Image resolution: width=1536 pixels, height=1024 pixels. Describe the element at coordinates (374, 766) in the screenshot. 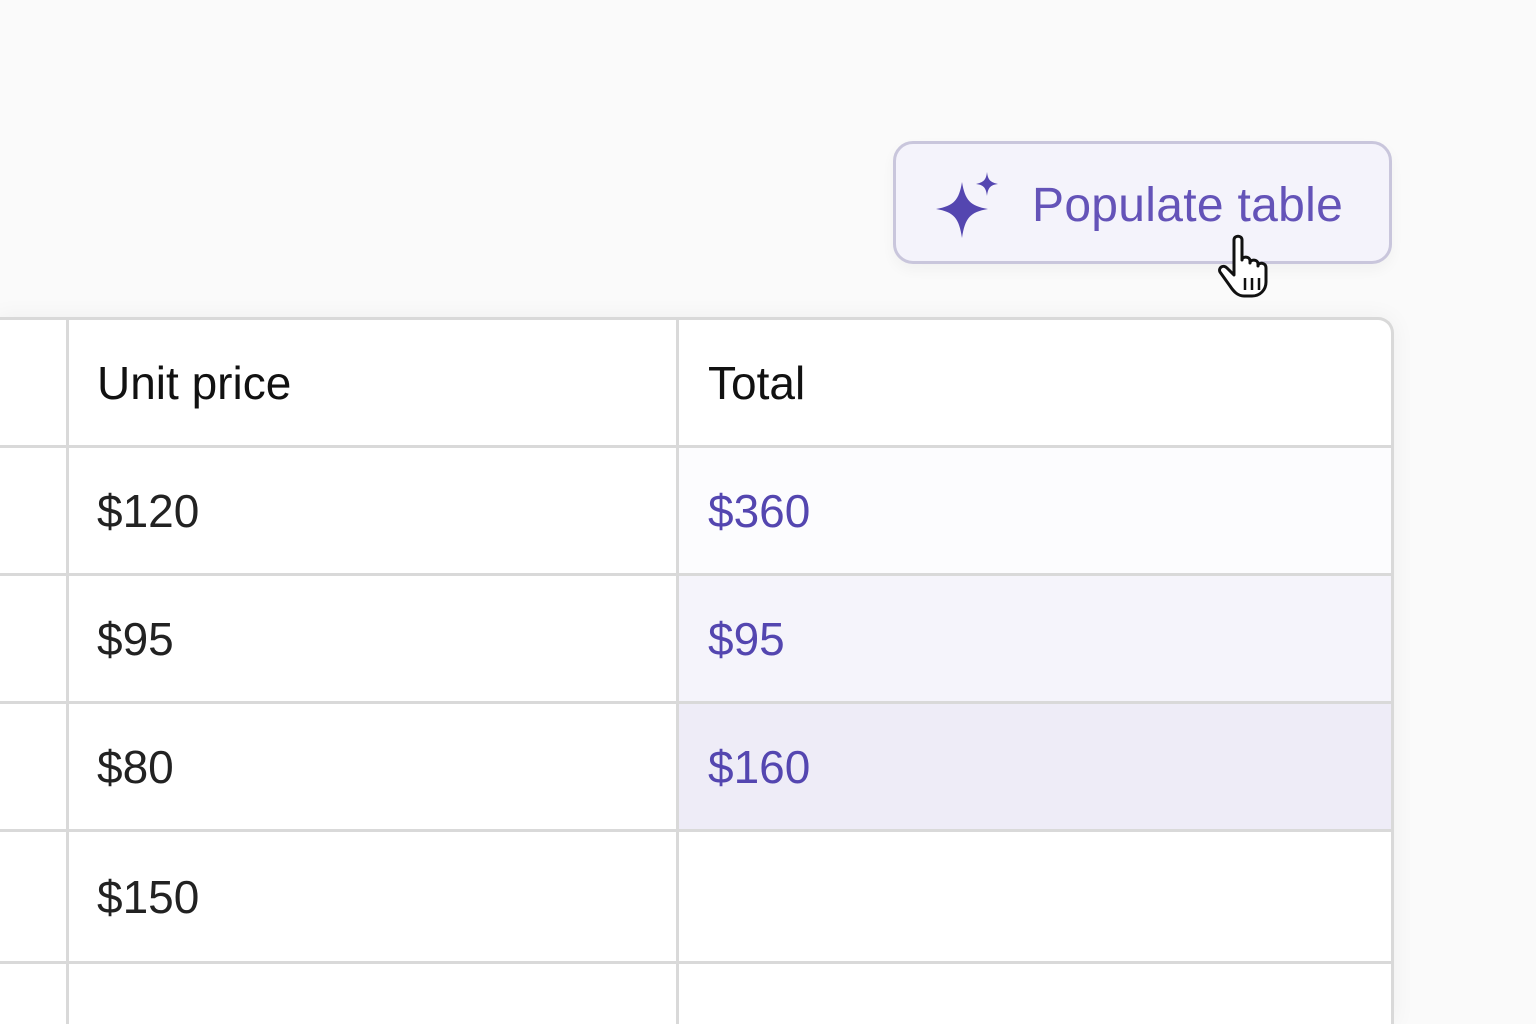

I see `unit-price-cell: $80` at that location.